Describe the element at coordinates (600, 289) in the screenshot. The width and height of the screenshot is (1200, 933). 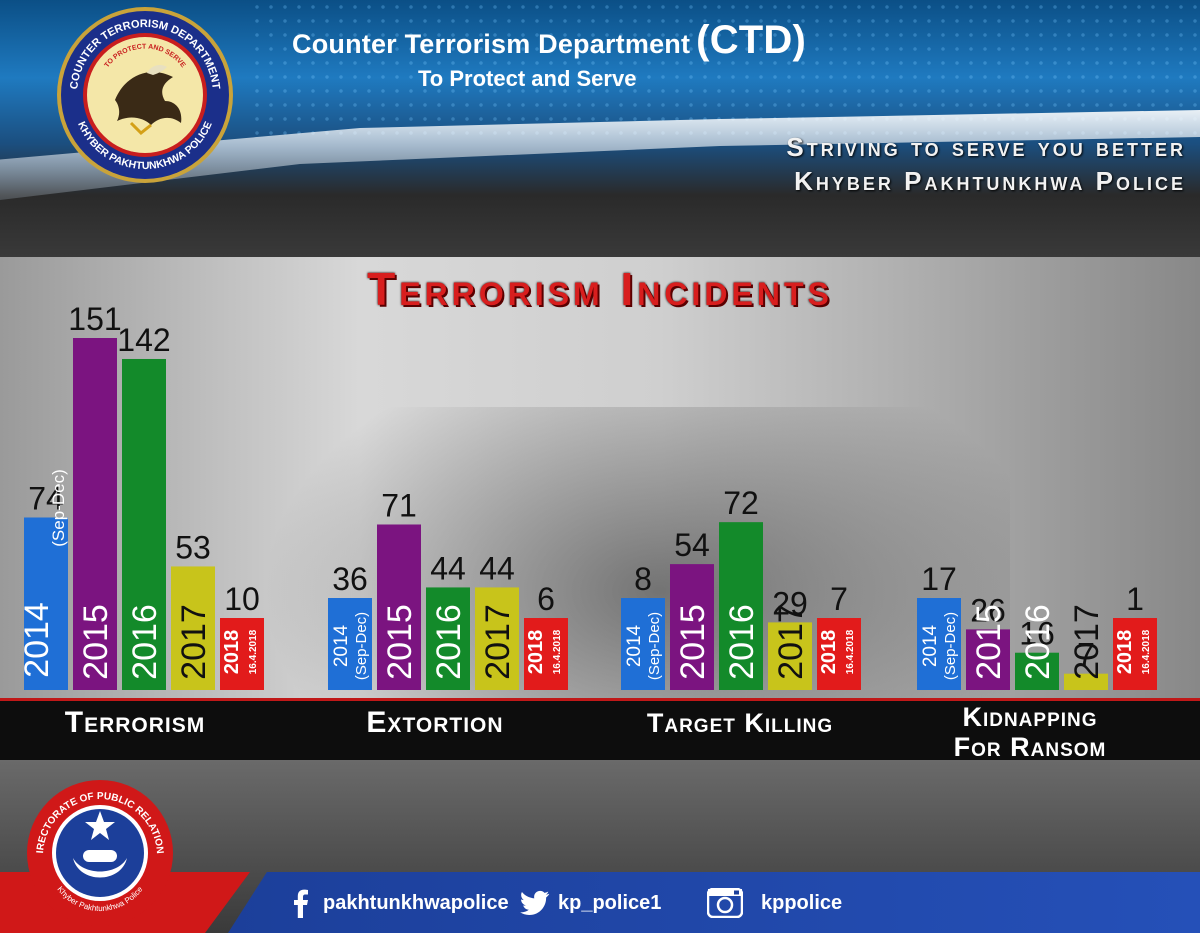
I see `chart-title: Terrorism Incidents` at that location.